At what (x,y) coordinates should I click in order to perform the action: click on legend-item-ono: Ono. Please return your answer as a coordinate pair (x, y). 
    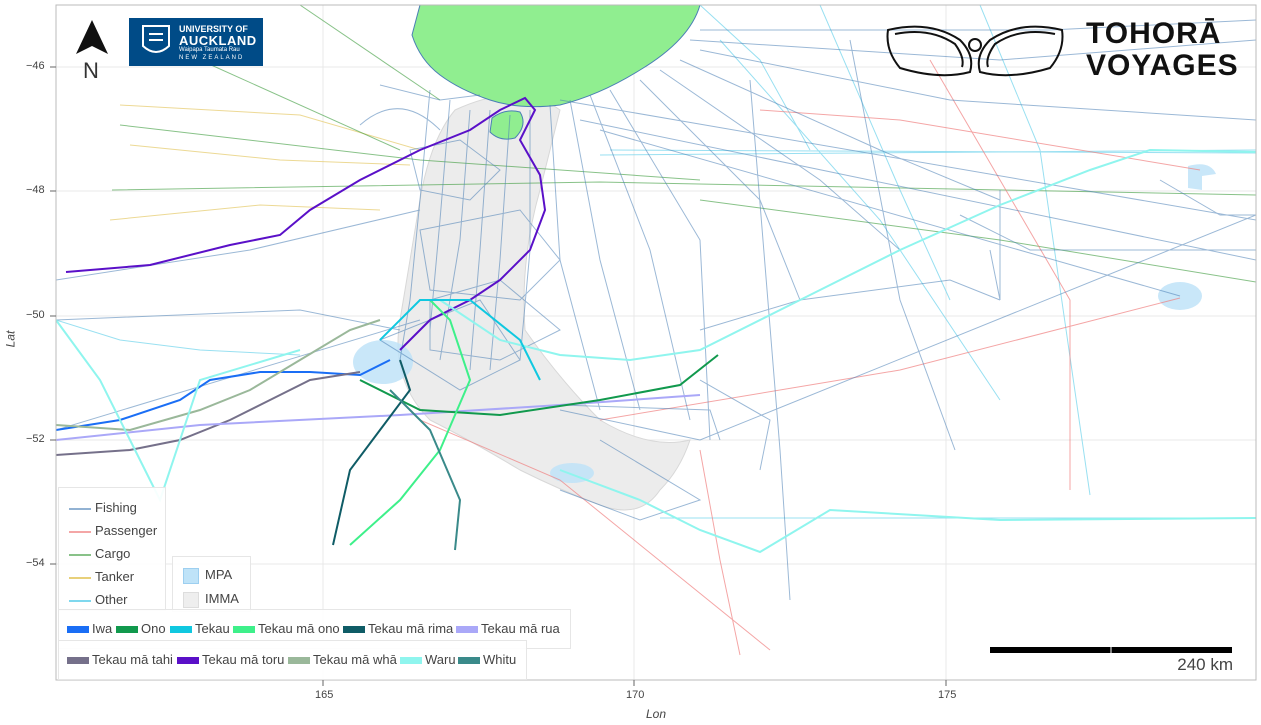
    Looking at the image, I should click on (141, 628).